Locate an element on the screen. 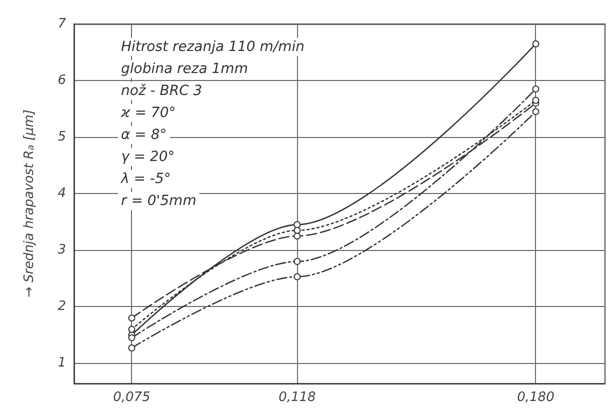  annotation: γ = 20° is located at coordinates (148, 157).